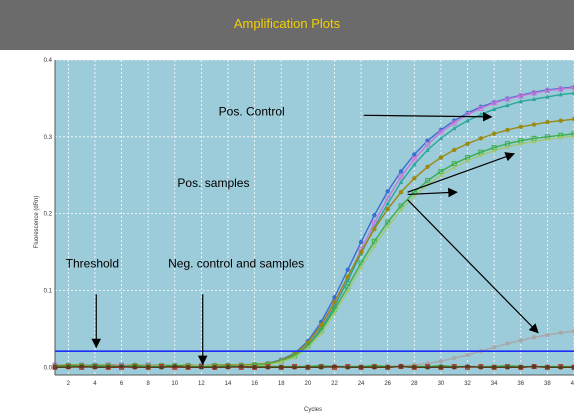 The image size is (574, 415). What do you see at coordinates (92, 263) in the screenshot?
I see `annotation-label: Threshold` at bounding box center [92, 263].